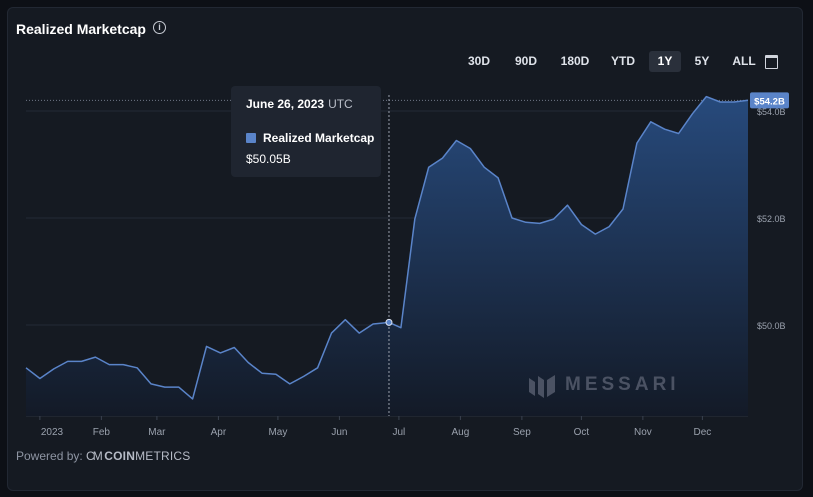 Image resolution: width=813 pixels, height=497 pixels. I want to click on powered-by-label: Powered by:, so click(49, 456).